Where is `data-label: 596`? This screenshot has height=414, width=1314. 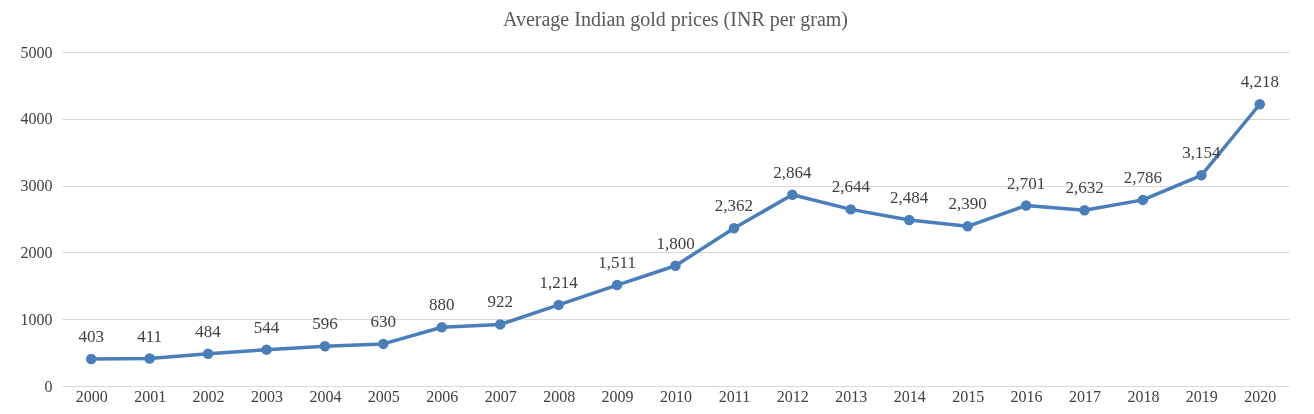
data-label: 596 is located at coordinates (325, 324).